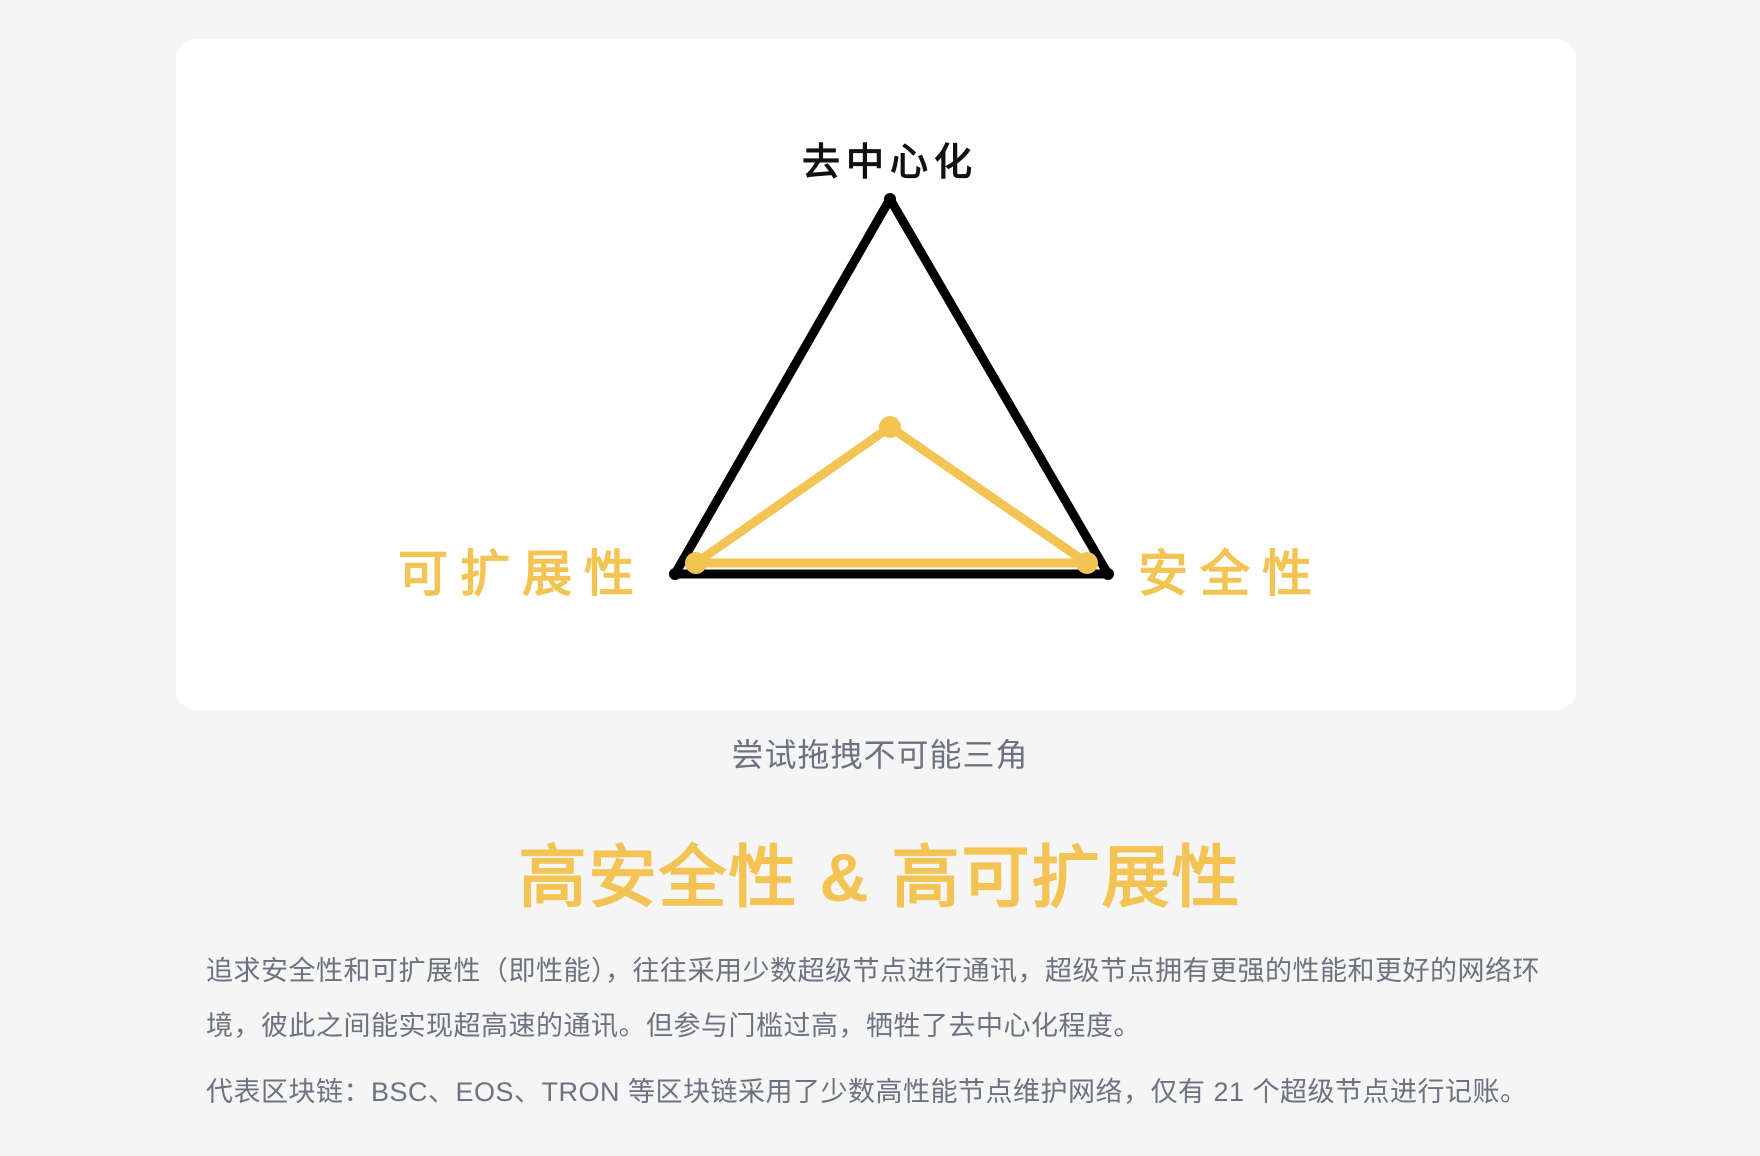 The width and height of the screenshot is (1760, 1156). Describe the element at coordinates (1108, 574) in the screenshot. I see `outer-vertex-right` at that location.